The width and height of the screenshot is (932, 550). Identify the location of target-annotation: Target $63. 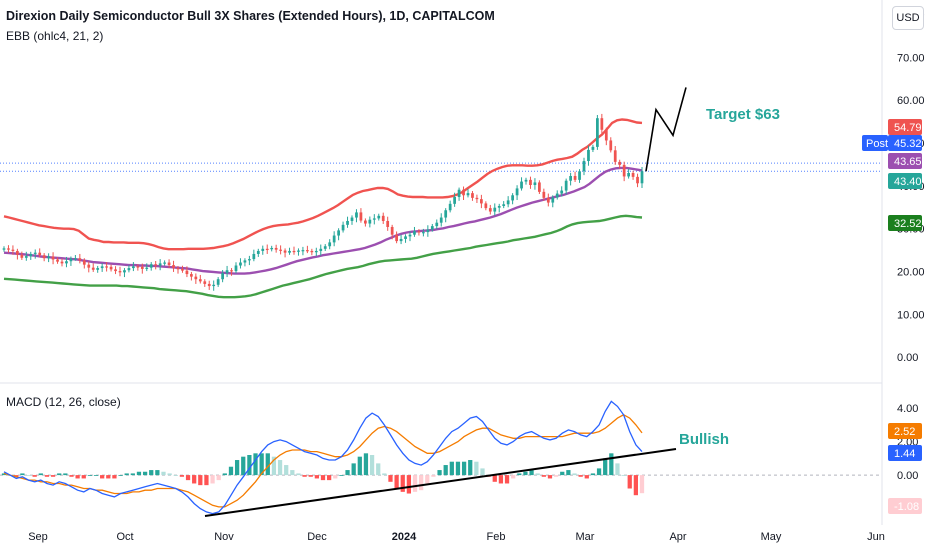
(743, 114).